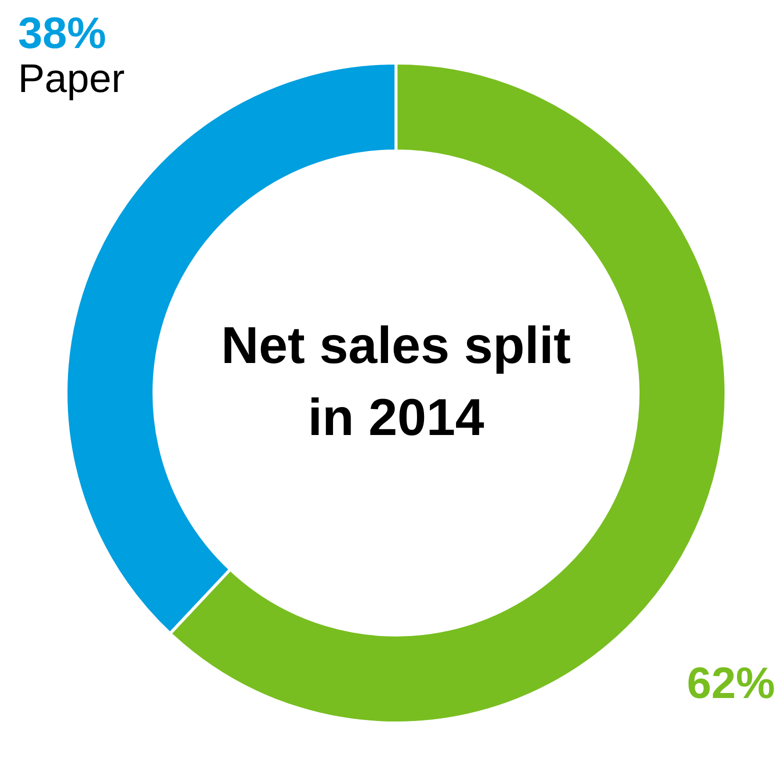 Image resolution: width=777 pixels, height=771 pixels. I want to click on data-label: 62%, so click(730, 683).